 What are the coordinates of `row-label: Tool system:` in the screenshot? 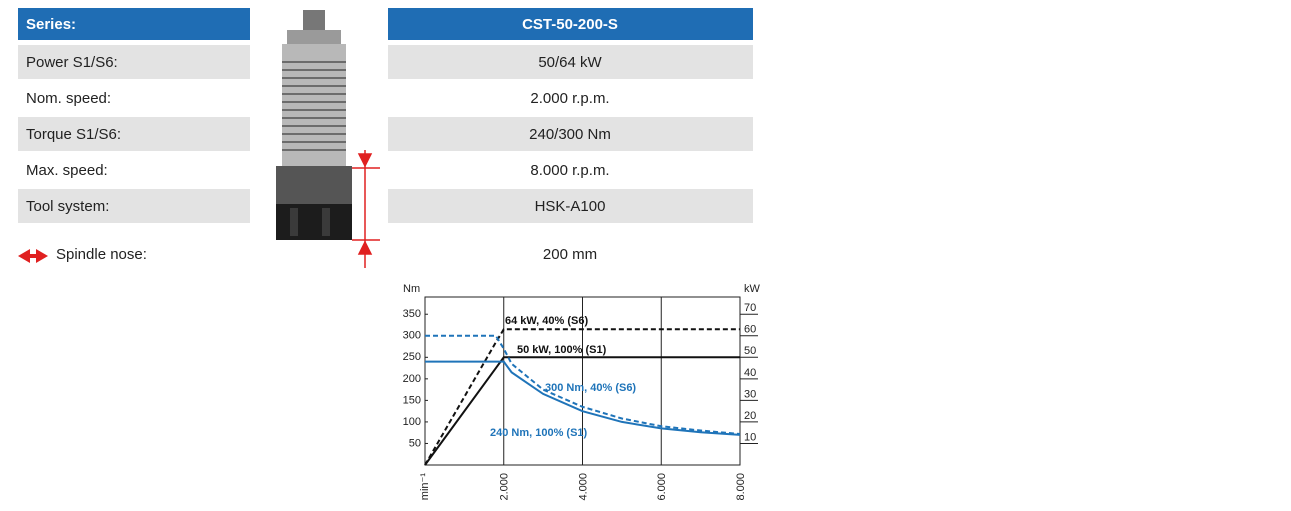 It's located at (67, 206).